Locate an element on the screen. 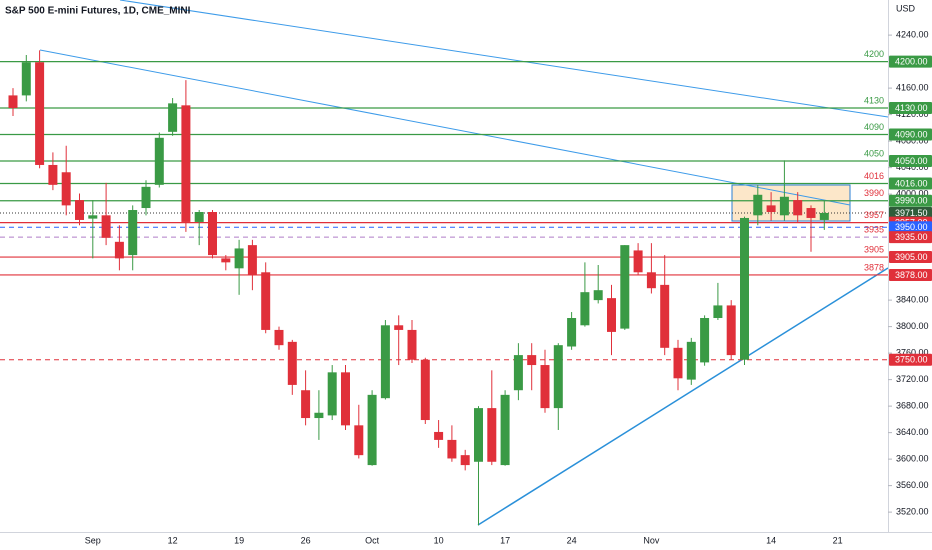  x-tick-label: Oct is located at coordinates (372, 540).